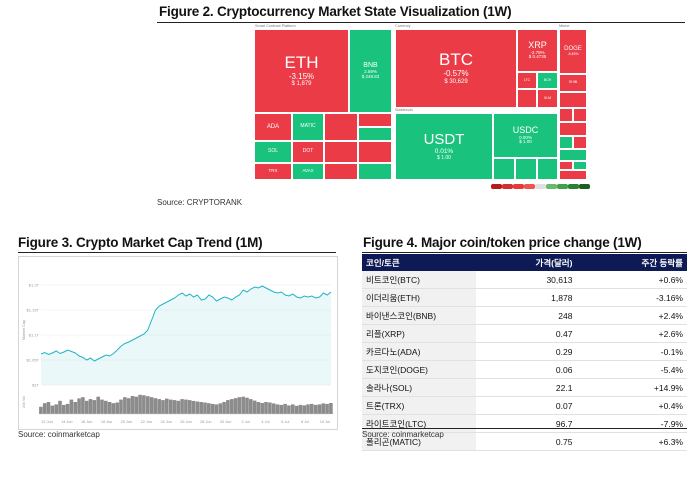 Image resolution: width=700 pixels, height=481 pixels. What do you see at coordinates (273, 127) in the screenshot?
I see `tile-ada: ADA` at bounding box center [273, 127].